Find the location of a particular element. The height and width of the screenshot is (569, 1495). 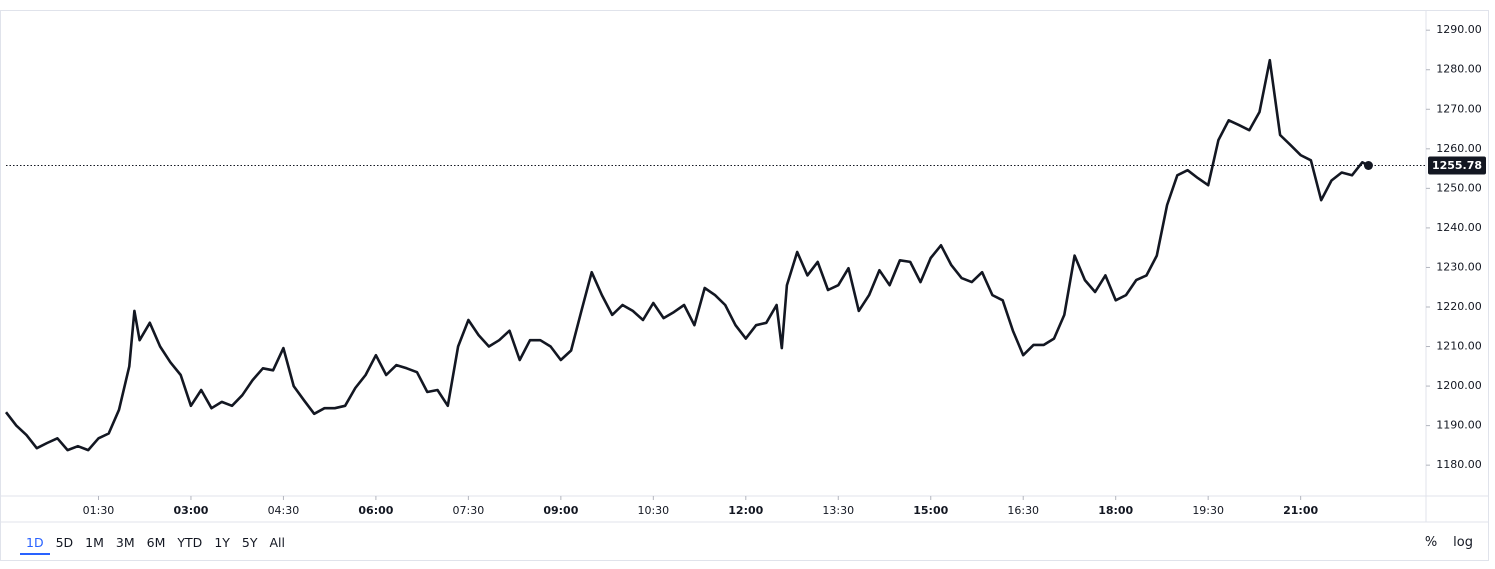

range-toolbar: 1D 5D 1M 3M 6M YTD 1Y 5Y All is located at coordinates (155, 544).